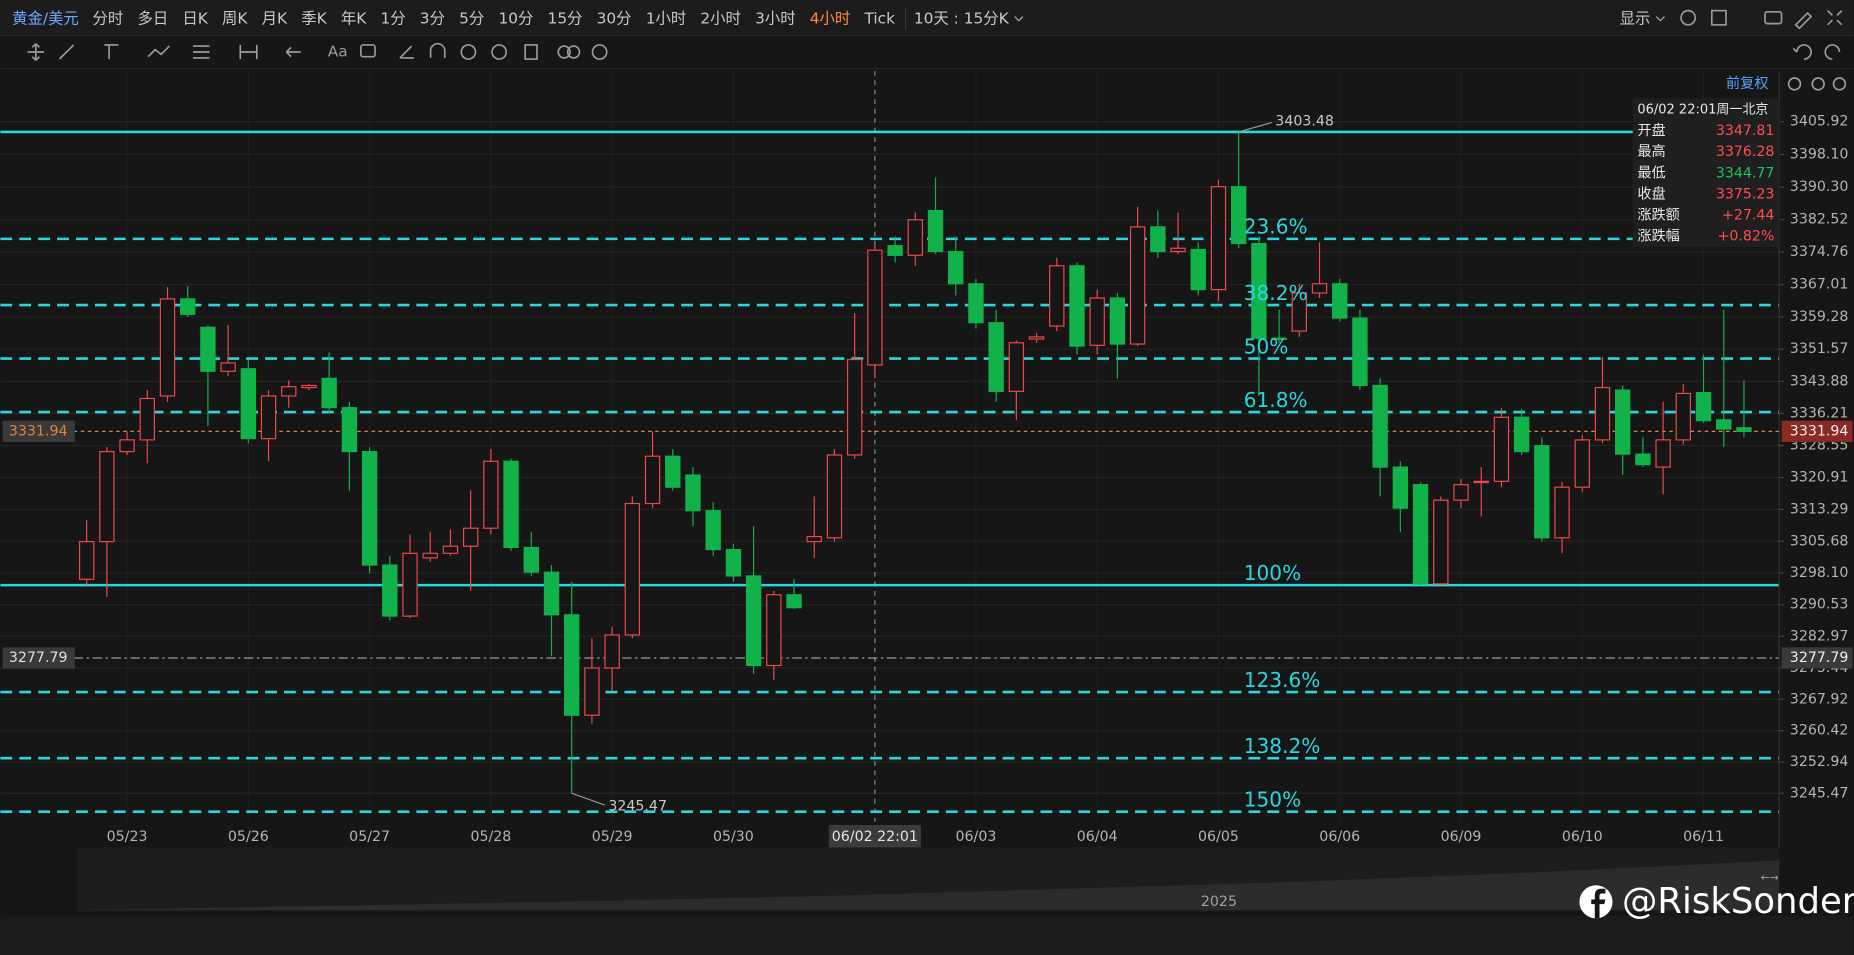  What do you see at coordinates (1819, 699) in the screenshot?
I see `y-tick-label: 3267.92` at bounding box center [1819, 699].